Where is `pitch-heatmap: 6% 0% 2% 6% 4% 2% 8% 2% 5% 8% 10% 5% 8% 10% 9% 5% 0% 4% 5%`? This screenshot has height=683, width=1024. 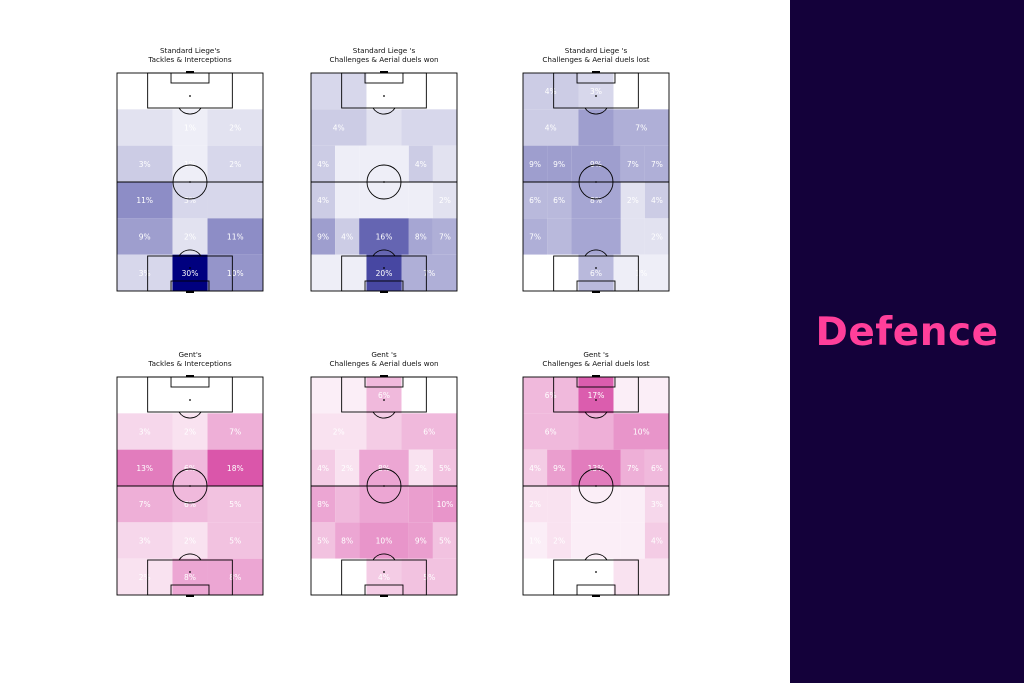 pitch-heatmap: 6% 0% 2% 6% 4% 2% 8% 2% 5% 8% 10% 5% 8% 10% 9% 5% 0% 4% 5% is located at coordinates (384, 486).